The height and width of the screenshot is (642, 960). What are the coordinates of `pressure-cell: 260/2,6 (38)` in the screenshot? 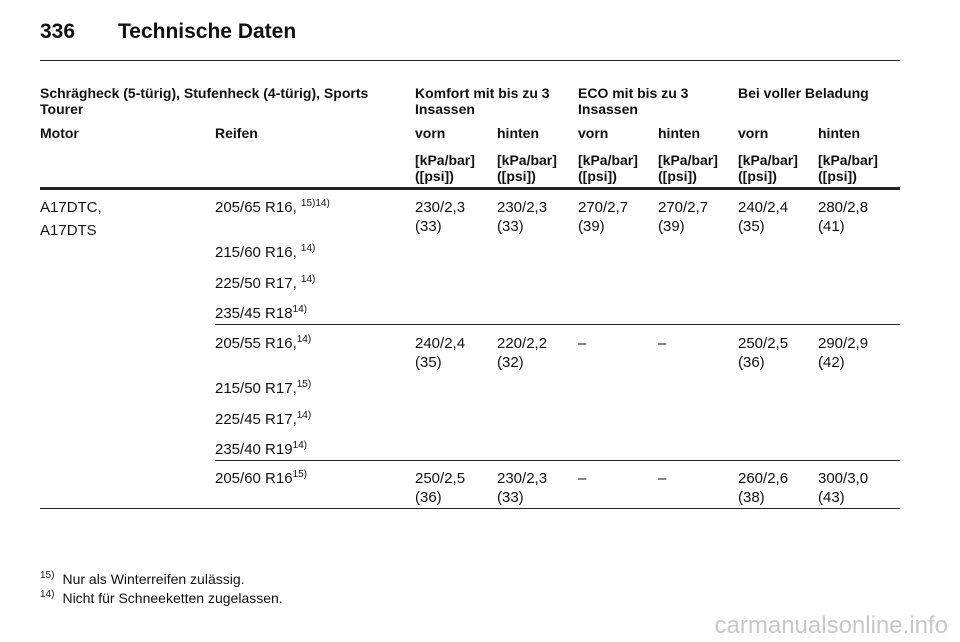 It's located at (763, 488).